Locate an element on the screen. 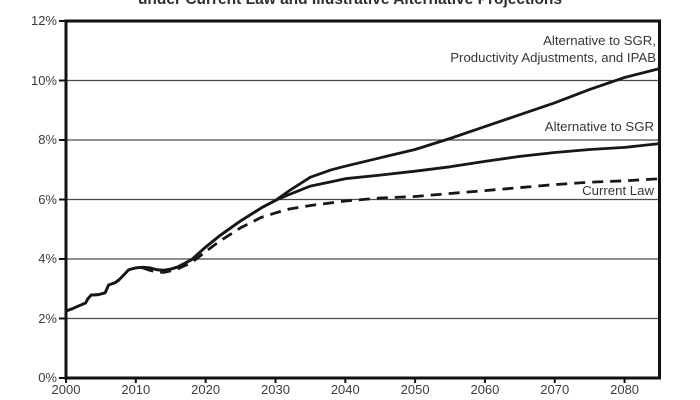 The width and height of the screenshot is (700, 400). x-tick-label: 2080 is located at coordinates (625, 389).